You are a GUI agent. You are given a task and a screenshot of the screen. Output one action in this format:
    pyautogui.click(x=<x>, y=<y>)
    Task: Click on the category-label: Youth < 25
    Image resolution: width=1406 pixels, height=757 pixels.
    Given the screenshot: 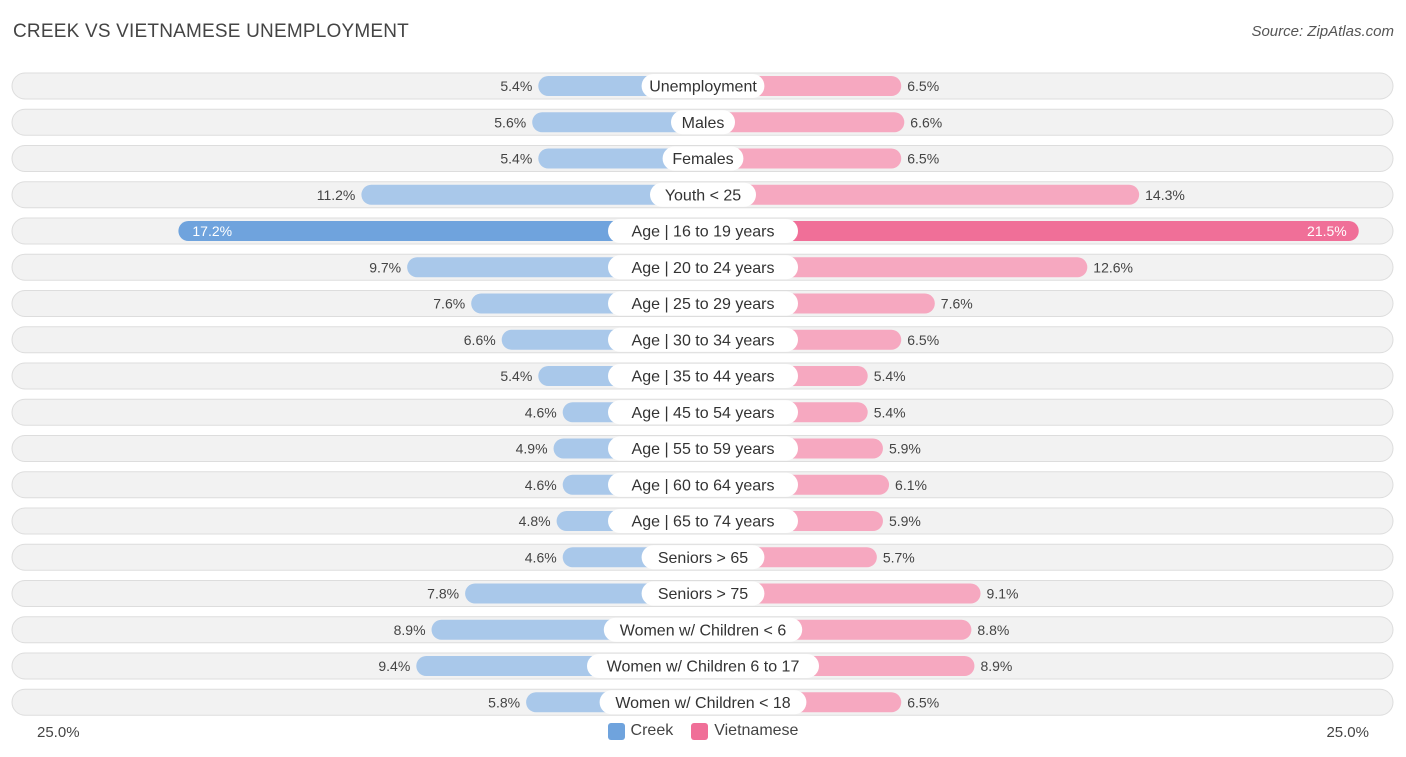 What is the action you would take?
    pyautogui.click(x=703, y=195)
    